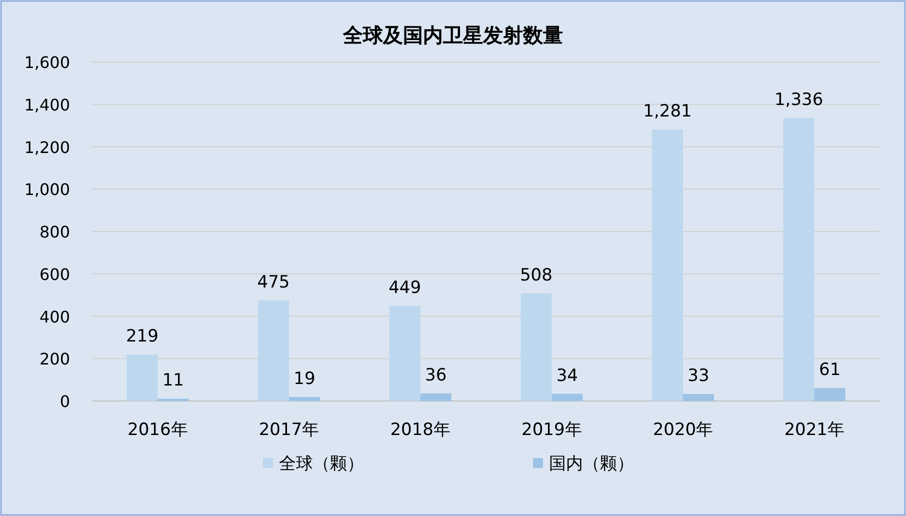 The height and width of the screenshot is (516, 906). I want to click on legend-label: 国内（颗）, so click(591, 464).